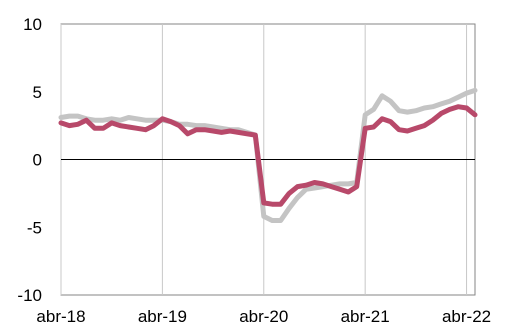 Image resolution: width=511 pixels, height=332 pixels. Describe the element at coordinates (37, 92) in the screenshot. I see `y-tick-label: 5` at that location.